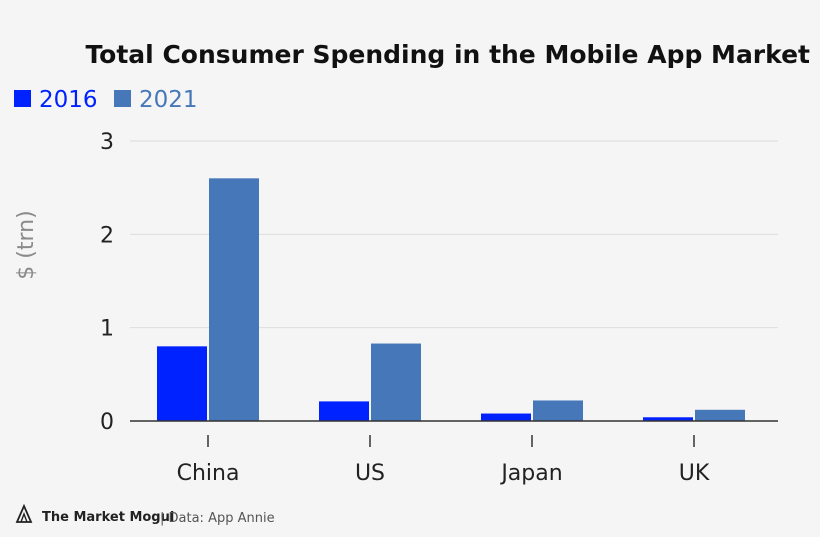  What do you see at coordinates (24, 513) in the screenshot?
I see `market-mogul-logo-icon` at bounding box center [24, 513].